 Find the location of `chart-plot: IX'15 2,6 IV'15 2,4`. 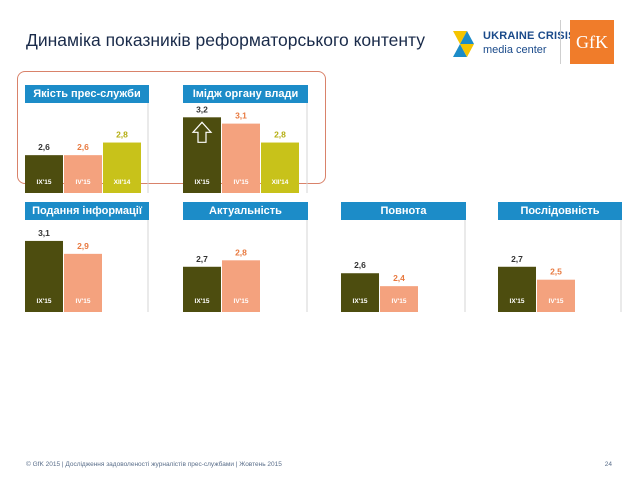

chart-plot: IX'15 2,6 IV'15 2,4 is located at coordinates (403, 266).